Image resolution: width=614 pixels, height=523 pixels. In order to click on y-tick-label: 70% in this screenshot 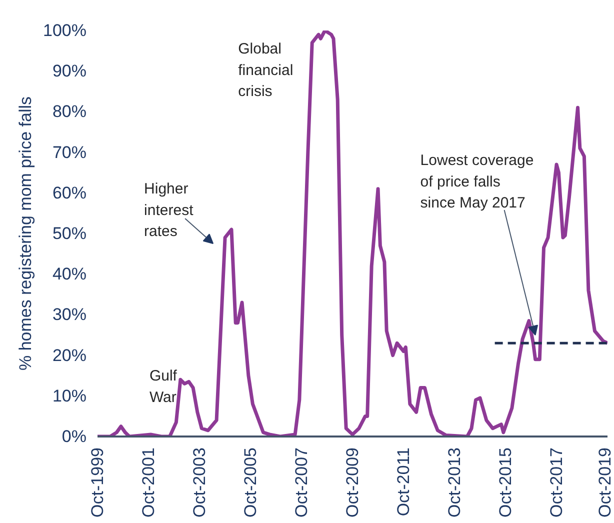, I will do `click(69, 152)`.